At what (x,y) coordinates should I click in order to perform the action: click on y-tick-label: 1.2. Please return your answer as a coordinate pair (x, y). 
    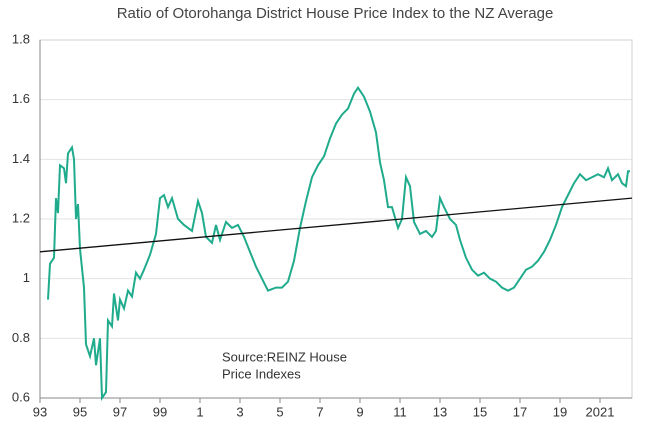
    Looking at the image, I should click on (21, 217).